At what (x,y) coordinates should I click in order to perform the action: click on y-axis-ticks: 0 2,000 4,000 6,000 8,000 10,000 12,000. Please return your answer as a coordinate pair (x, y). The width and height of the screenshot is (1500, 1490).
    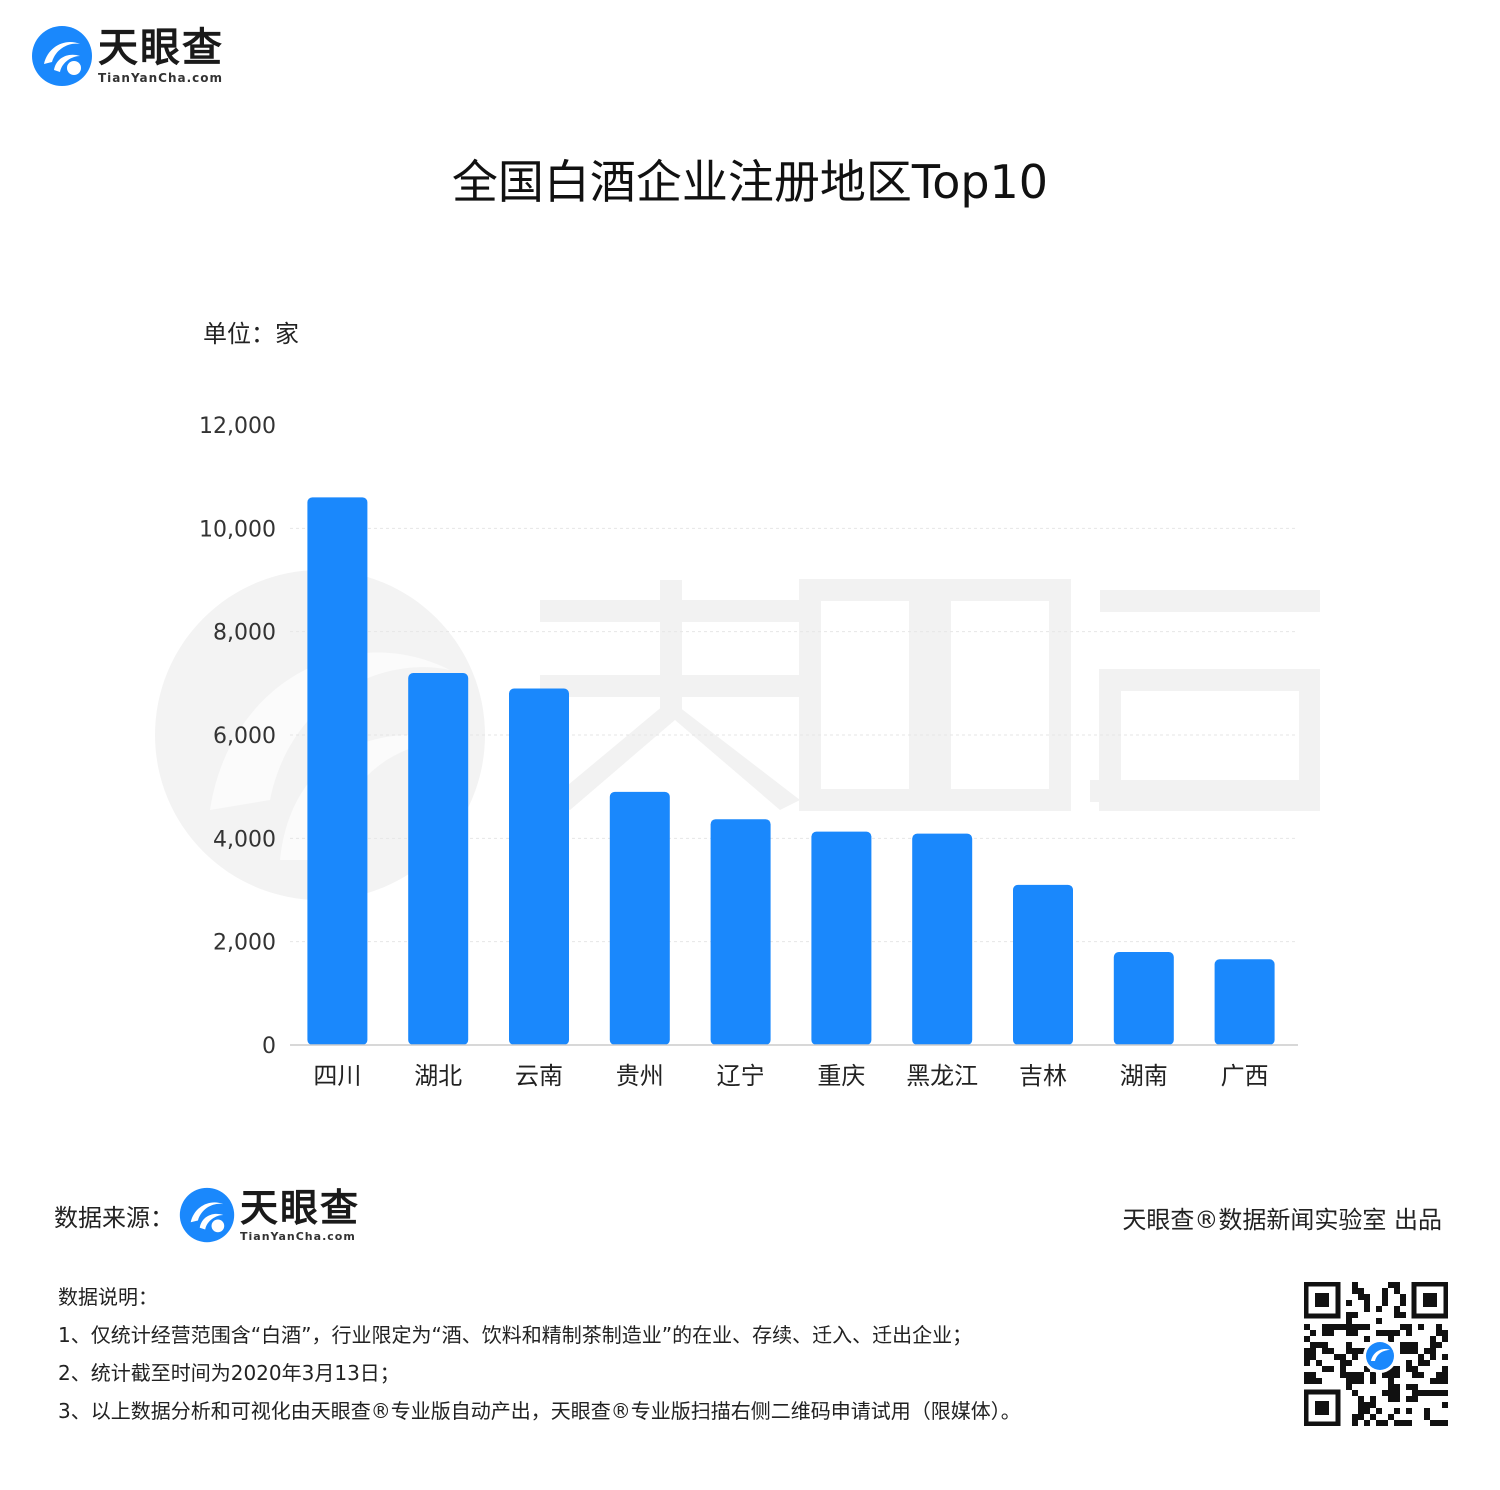
    Looking at the image, I should click on (237, 736).